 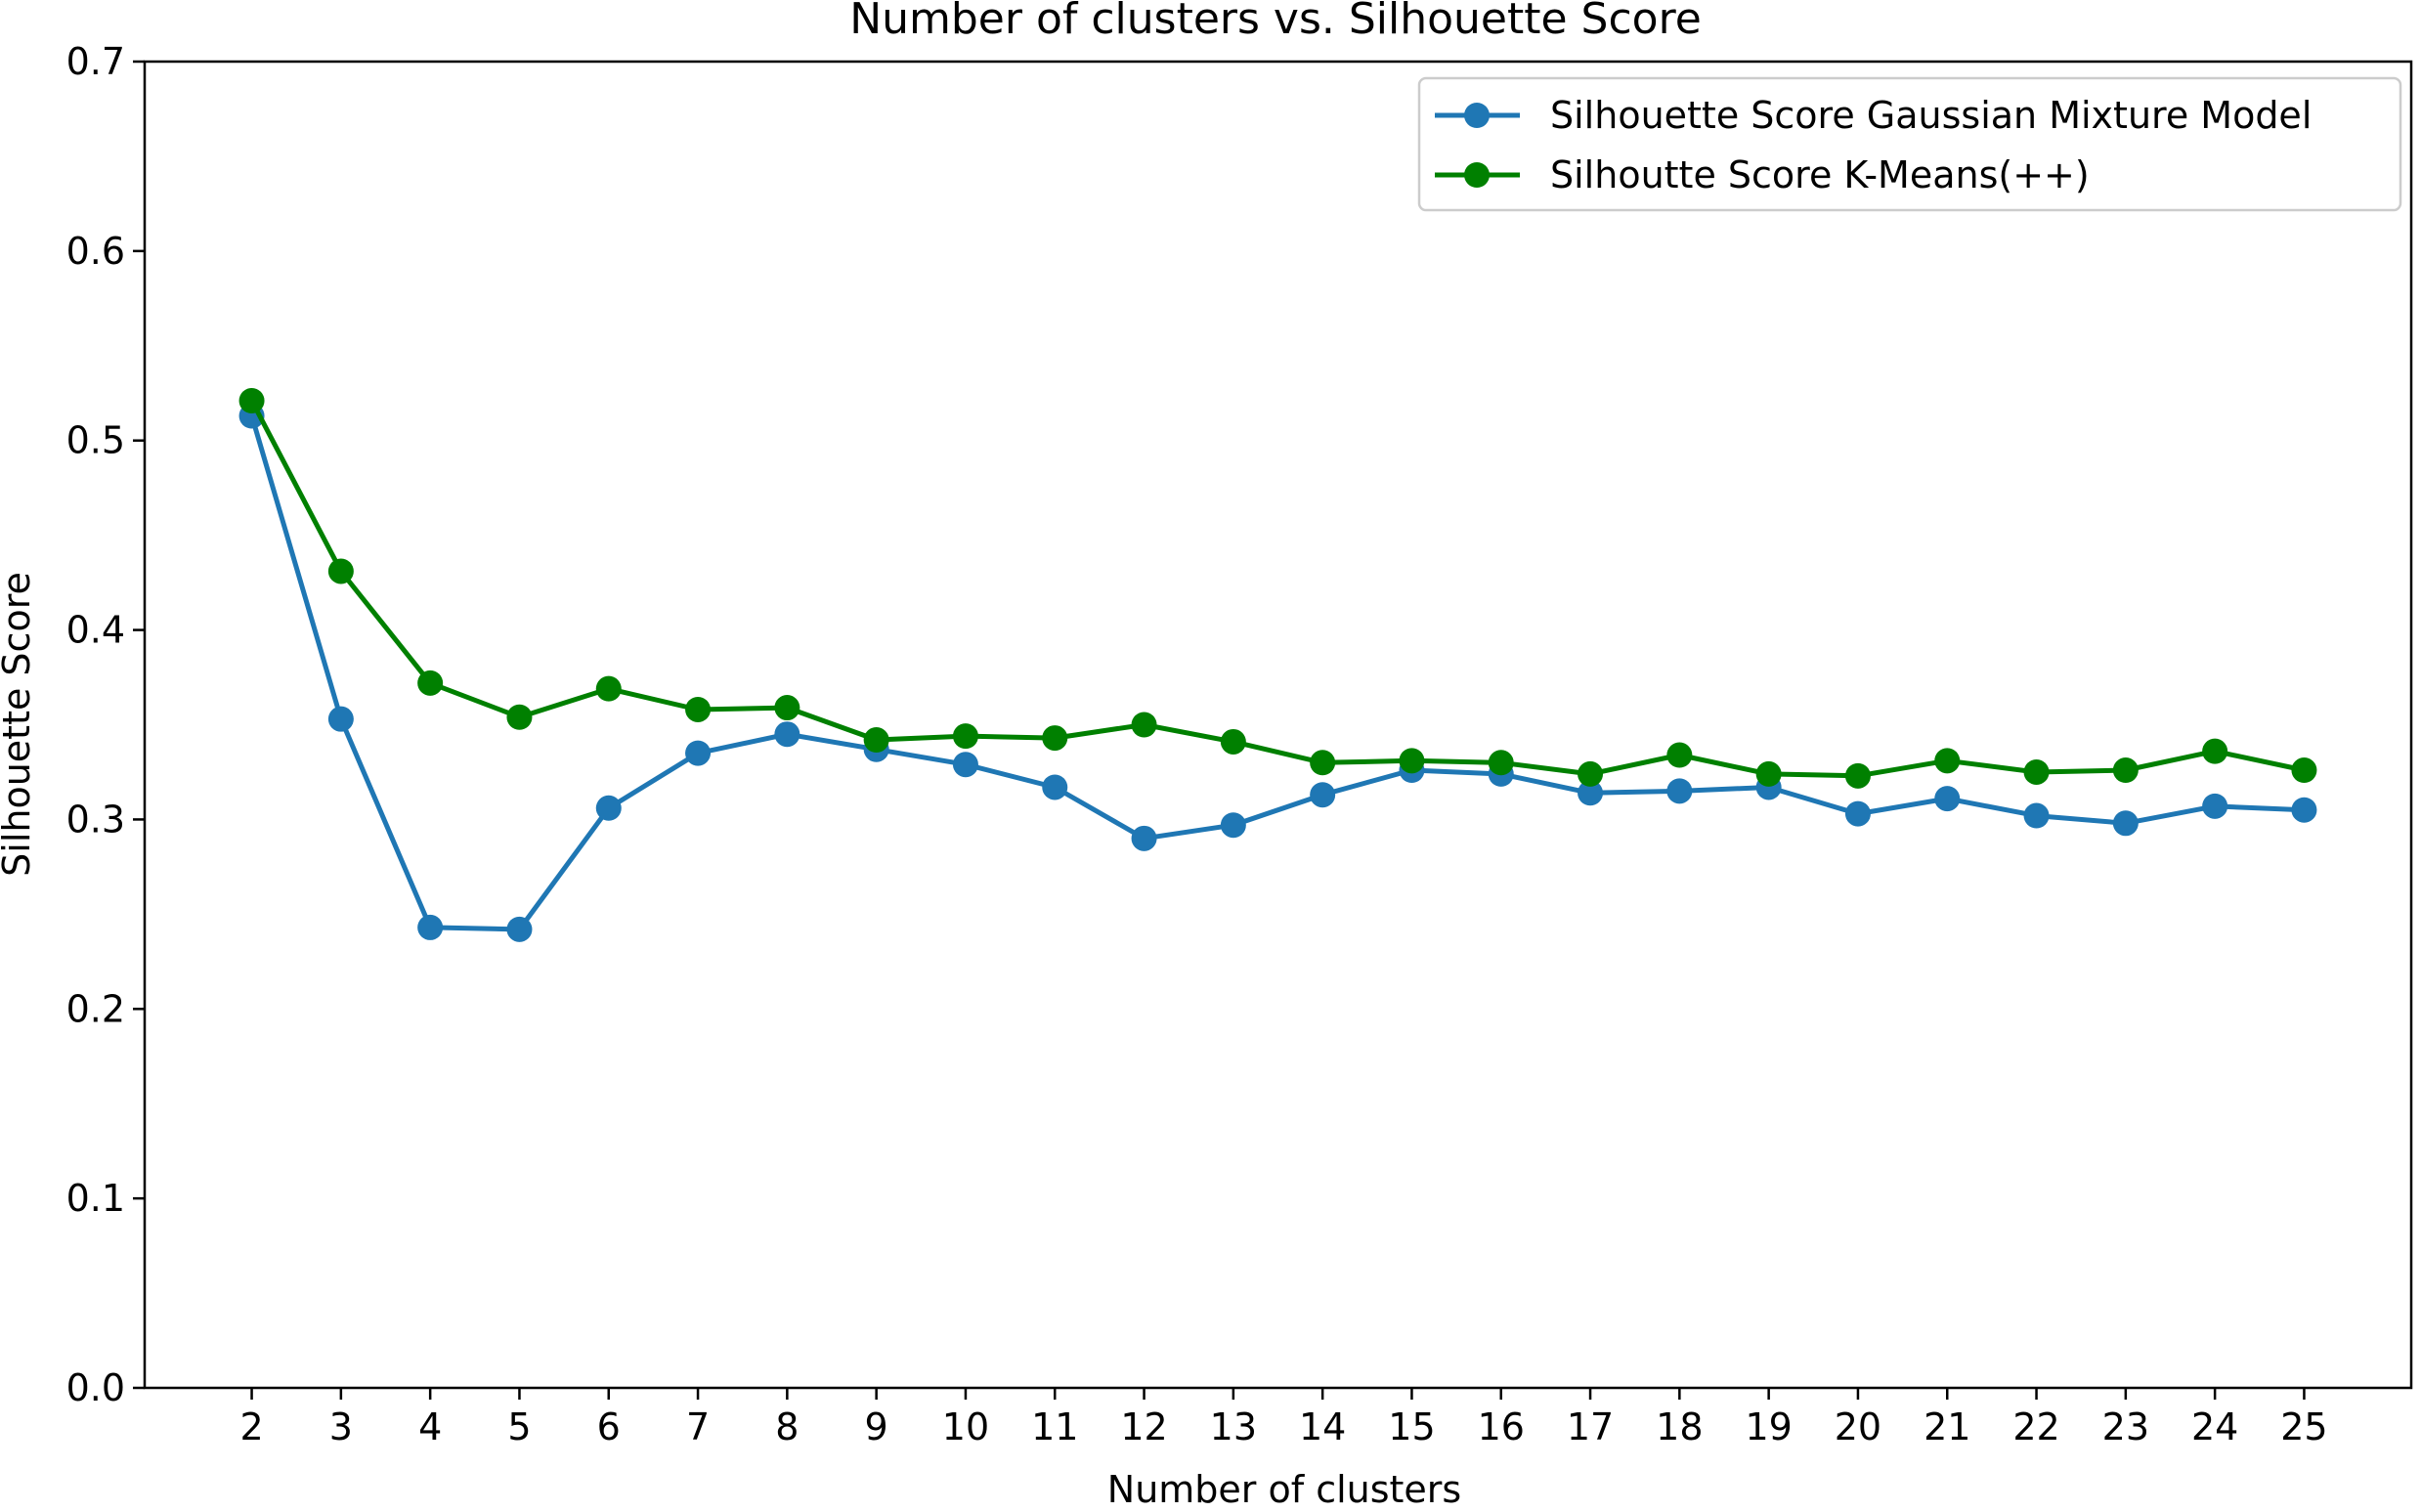 What do you see at coordinates (95, 1198) in the screenshot?
I see `y-tick-label: 0.1` at bounding box center [95, 1198].